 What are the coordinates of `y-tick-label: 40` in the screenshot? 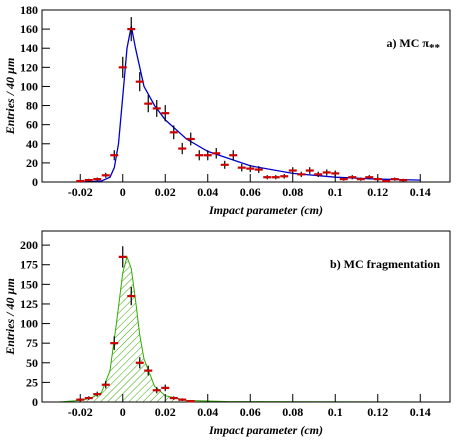 It's located at (32, 144).